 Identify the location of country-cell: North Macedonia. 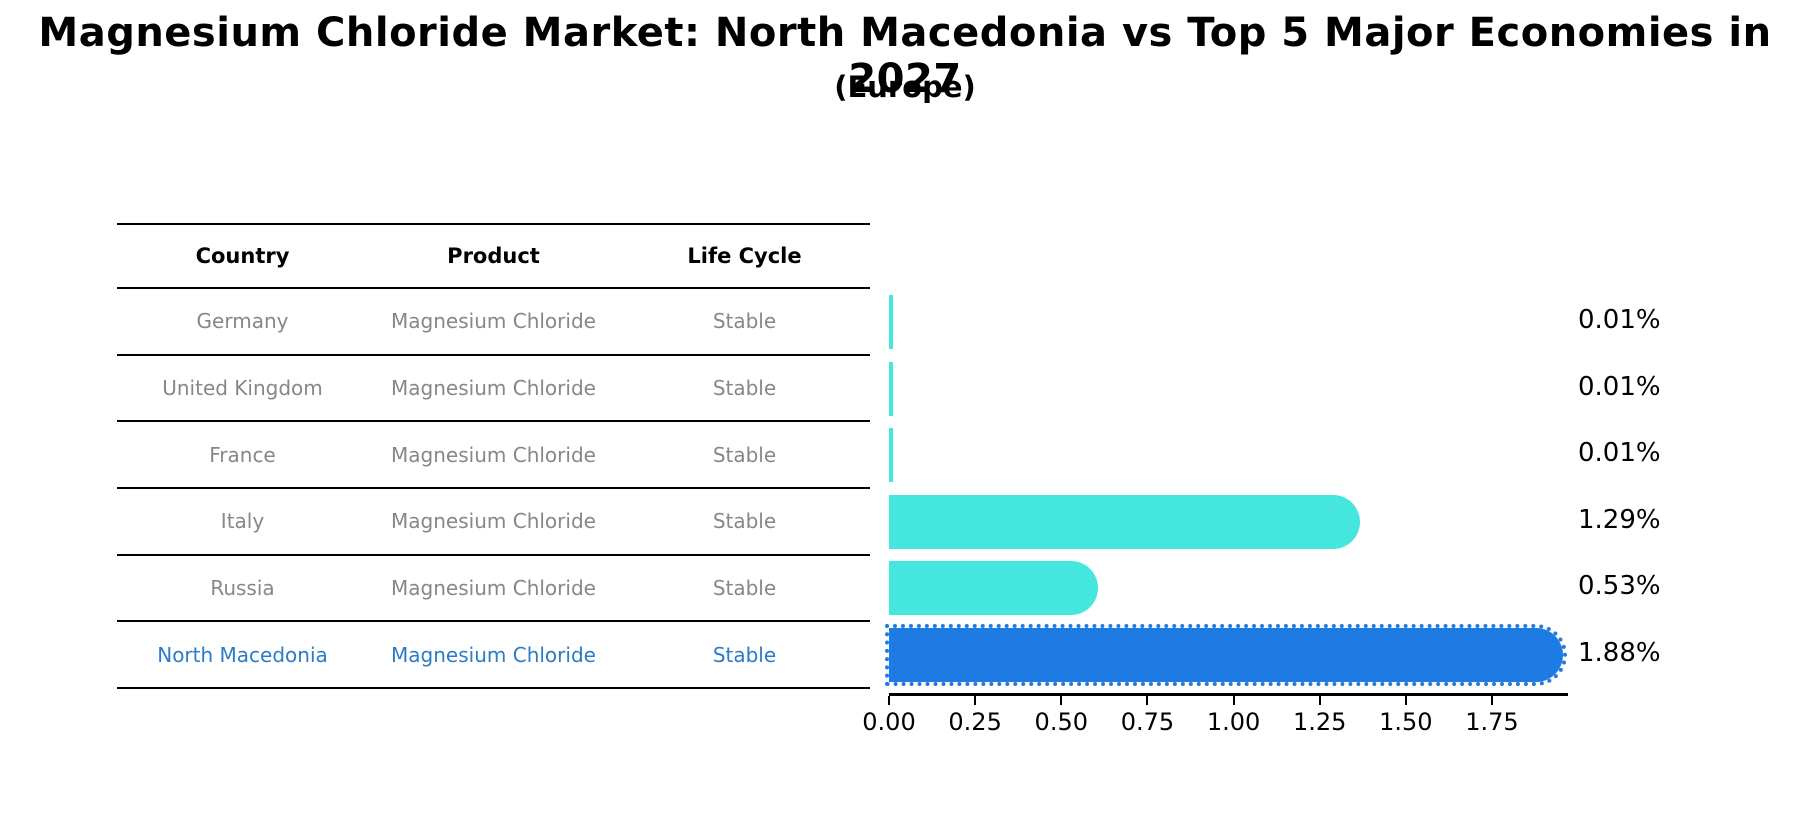
(242, 654).